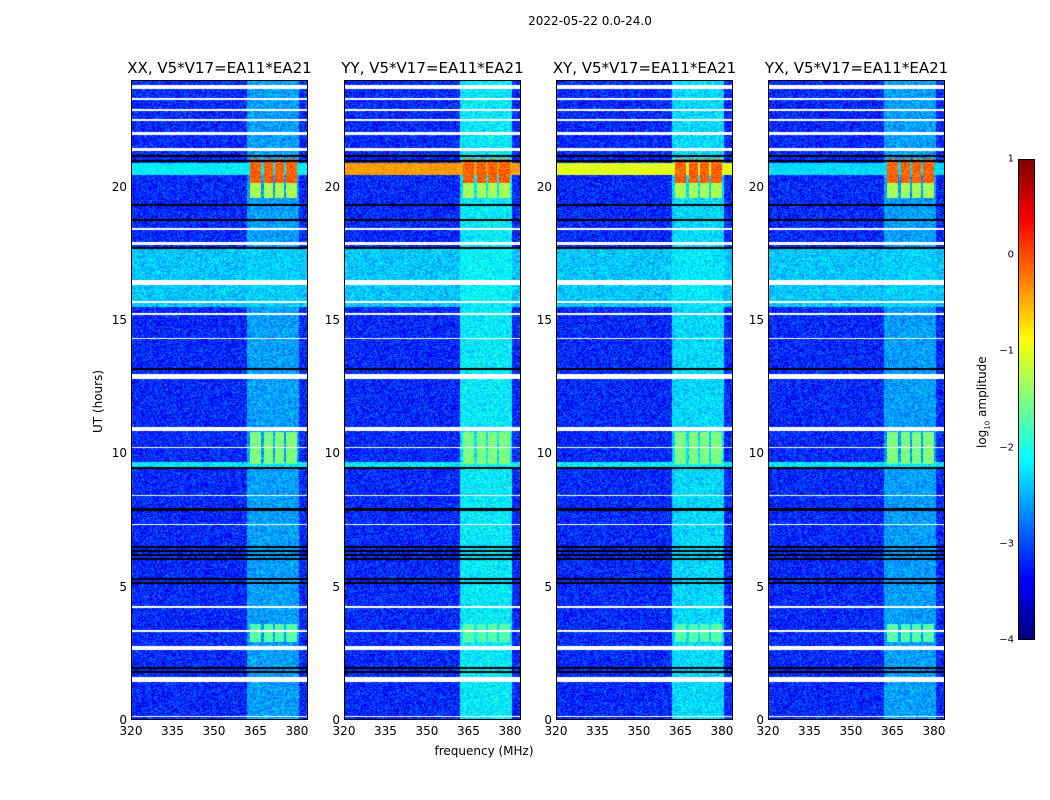  Describe the element at coordinates (590, 21) in the screenshot. I see `figure-title: 2022-05-22 0.0-24.0` at that location.